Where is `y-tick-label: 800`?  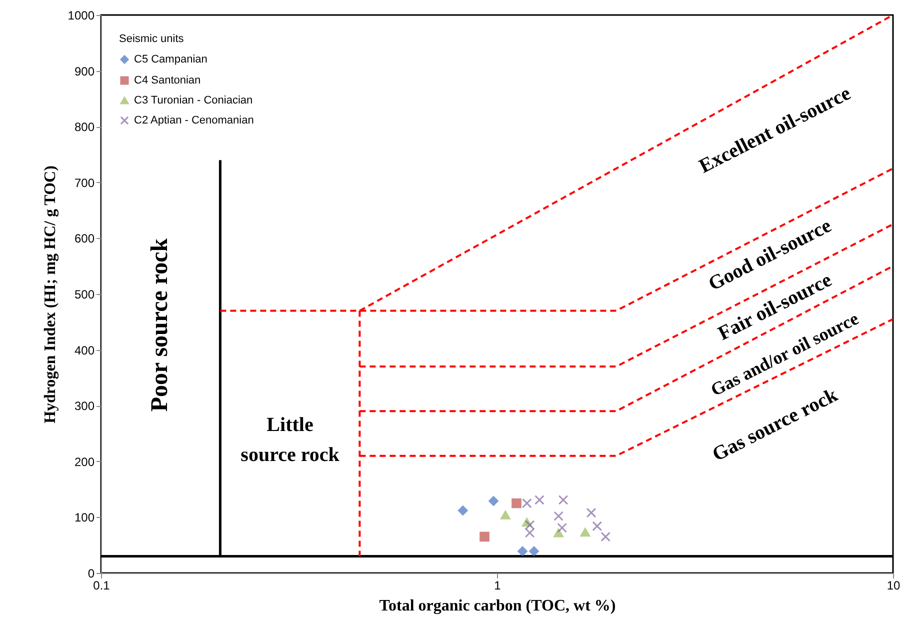
y-tick-label: 800 is located at coordinates (84, 127).